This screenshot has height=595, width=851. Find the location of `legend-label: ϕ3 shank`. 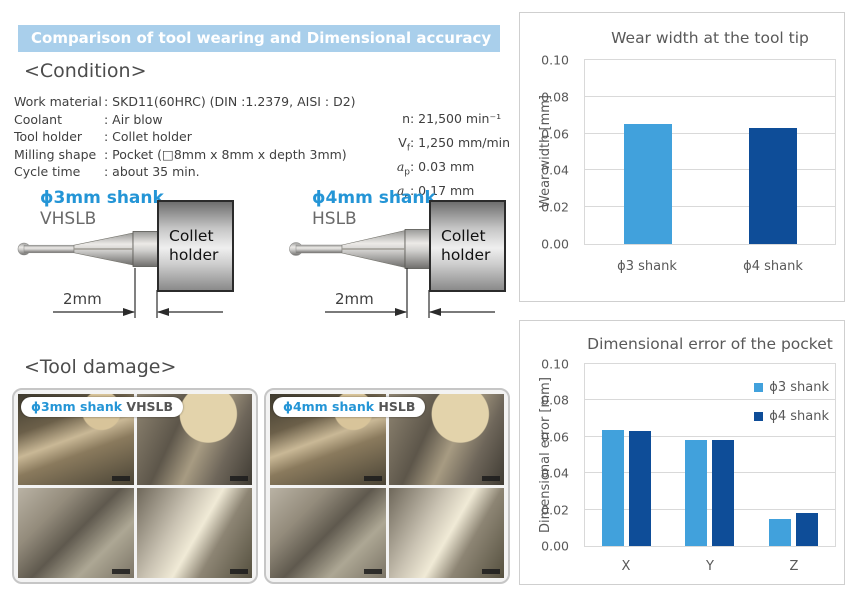

legend-label: ϕ3 shank is located at coordinates (799, 387).